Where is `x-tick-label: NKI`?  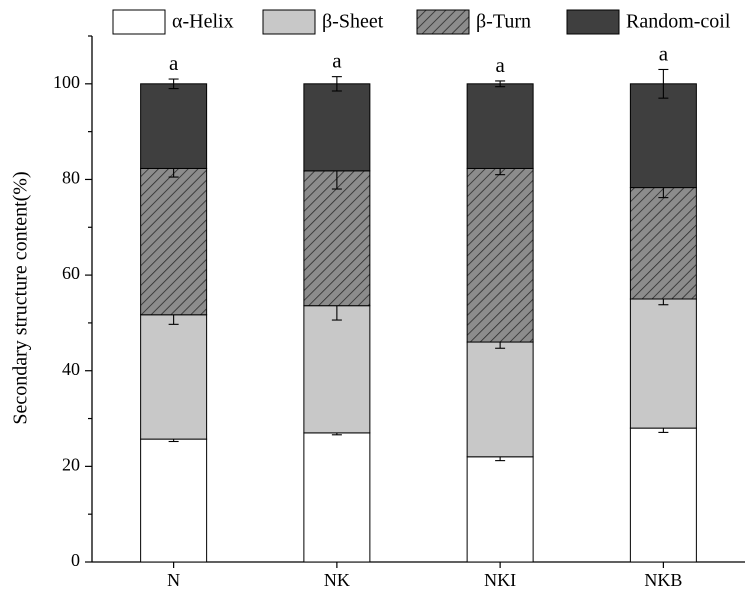
x-tick-label: NKI is located at coordinates (500, 580).